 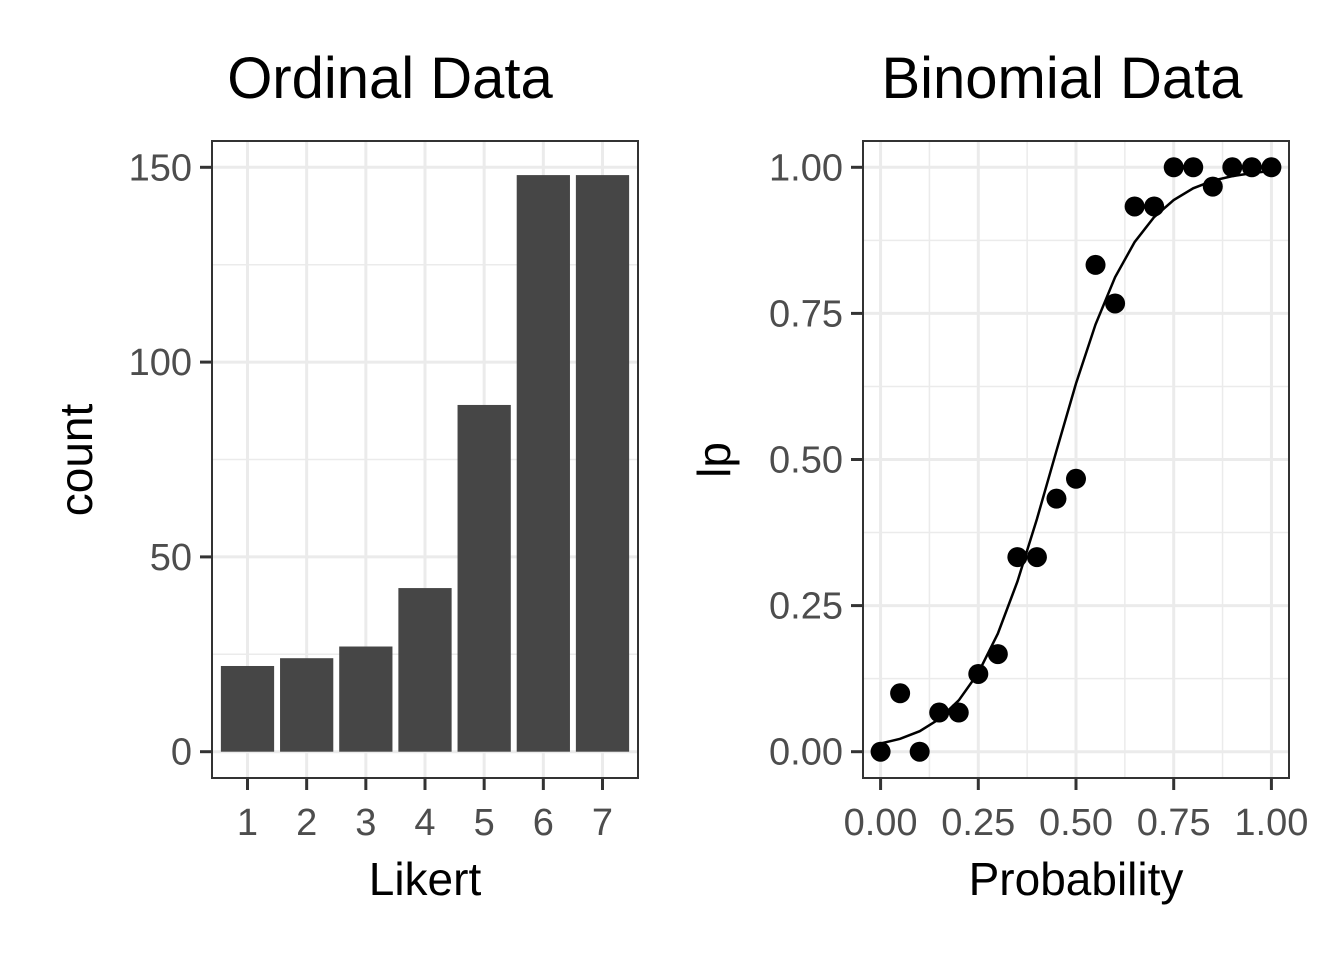 I want to click on x-tick-label: 2, so click(x=306, y=823).